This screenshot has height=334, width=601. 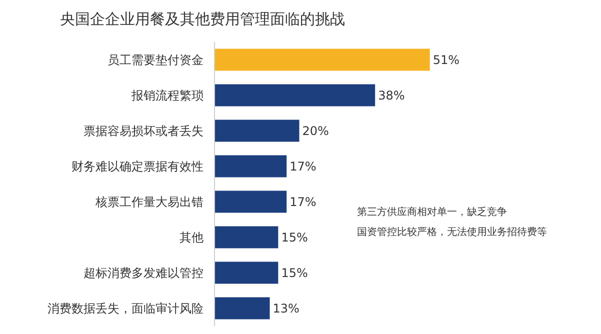 I want to click on data-label: 13%, so click(x=286, y=308).